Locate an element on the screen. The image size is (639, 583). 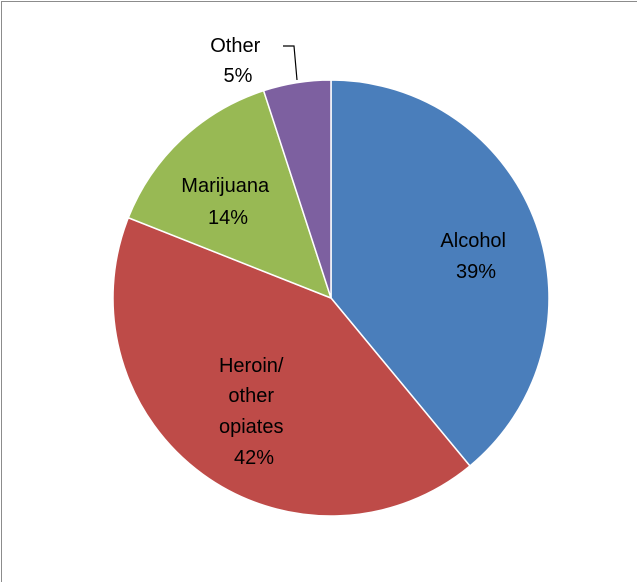
label-other-name: Other is located at coordinates (235, 46).